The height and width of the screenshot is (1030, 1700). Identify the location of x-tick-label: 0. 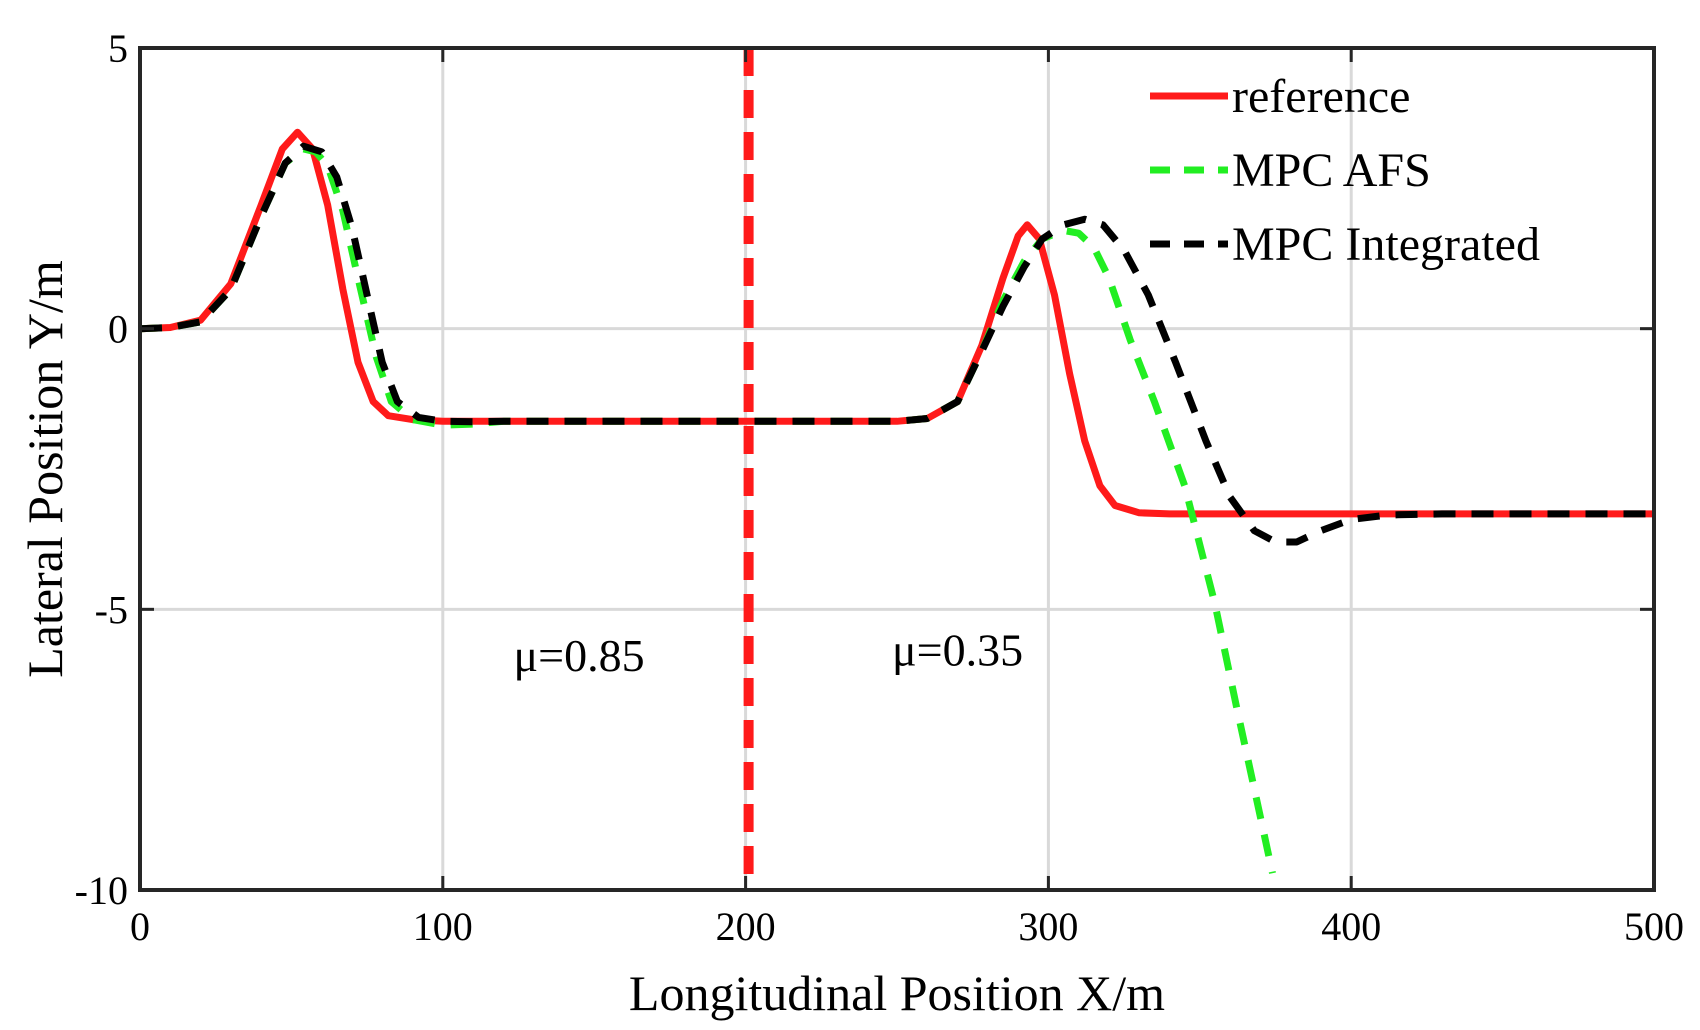
(140, 926).